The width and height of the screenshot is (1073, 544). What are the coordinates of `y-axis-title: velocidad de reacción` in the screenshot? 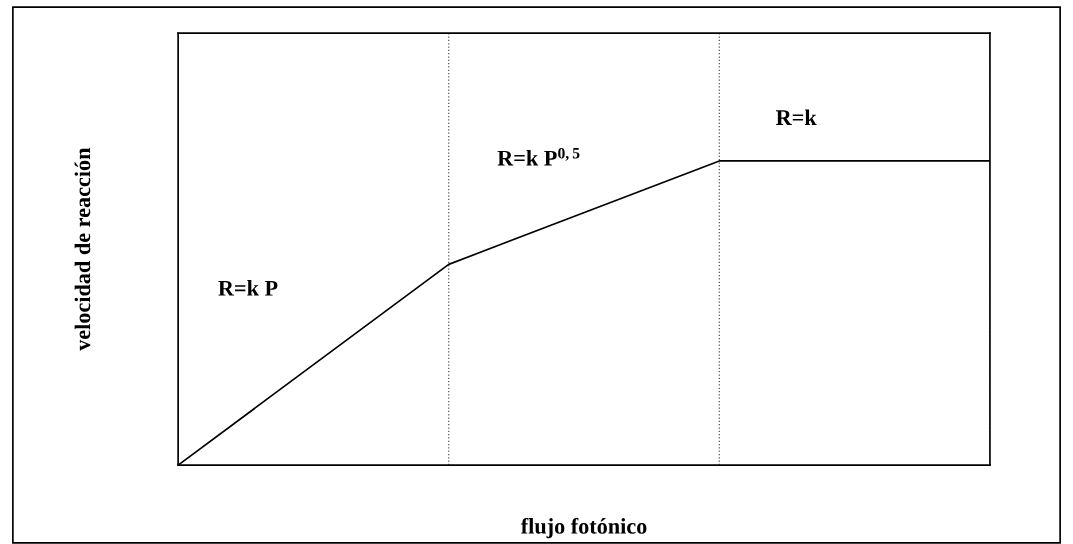 It's located at (82, 249).